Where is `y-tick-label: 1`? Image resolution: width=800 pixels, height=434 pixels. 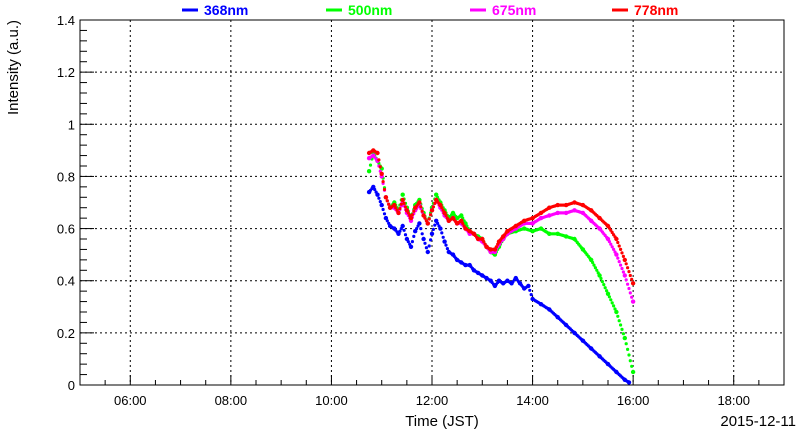 y-tick-label: 1 is located at coordinates (71, 124).